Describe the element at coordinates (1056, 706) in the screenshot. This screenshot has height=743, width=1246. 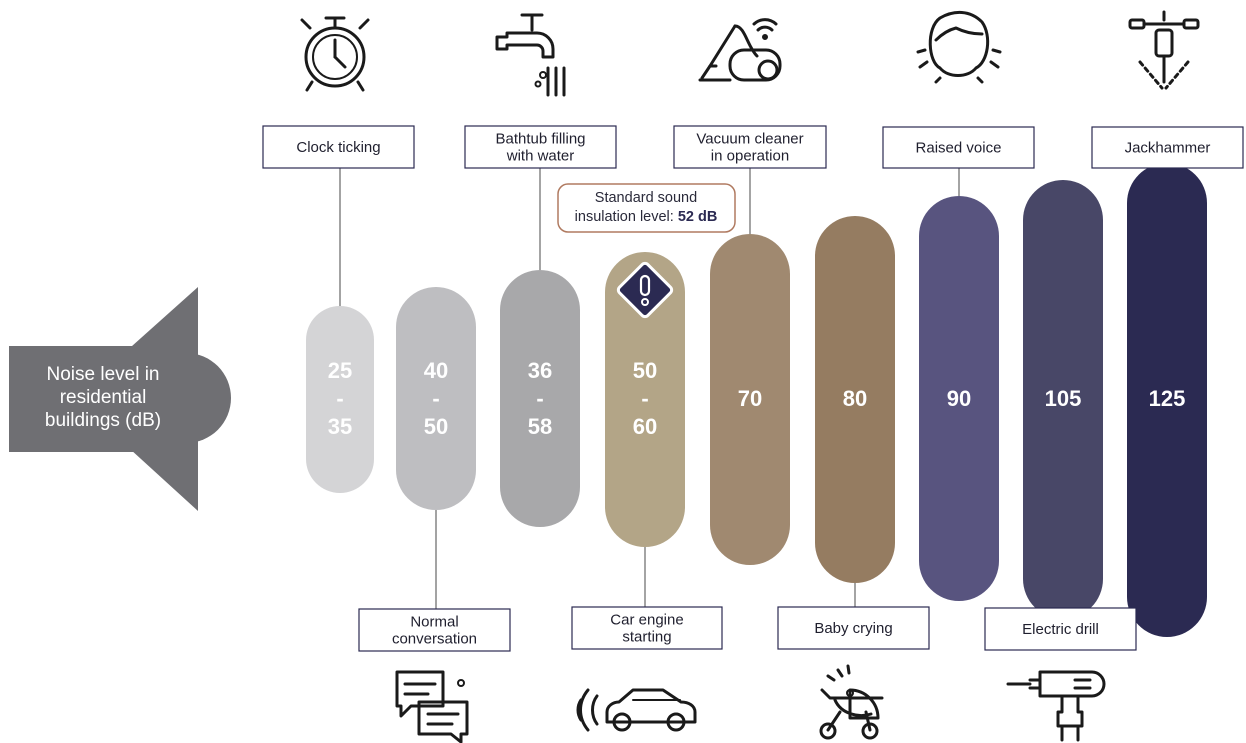
I see `drill-icon` at that location.